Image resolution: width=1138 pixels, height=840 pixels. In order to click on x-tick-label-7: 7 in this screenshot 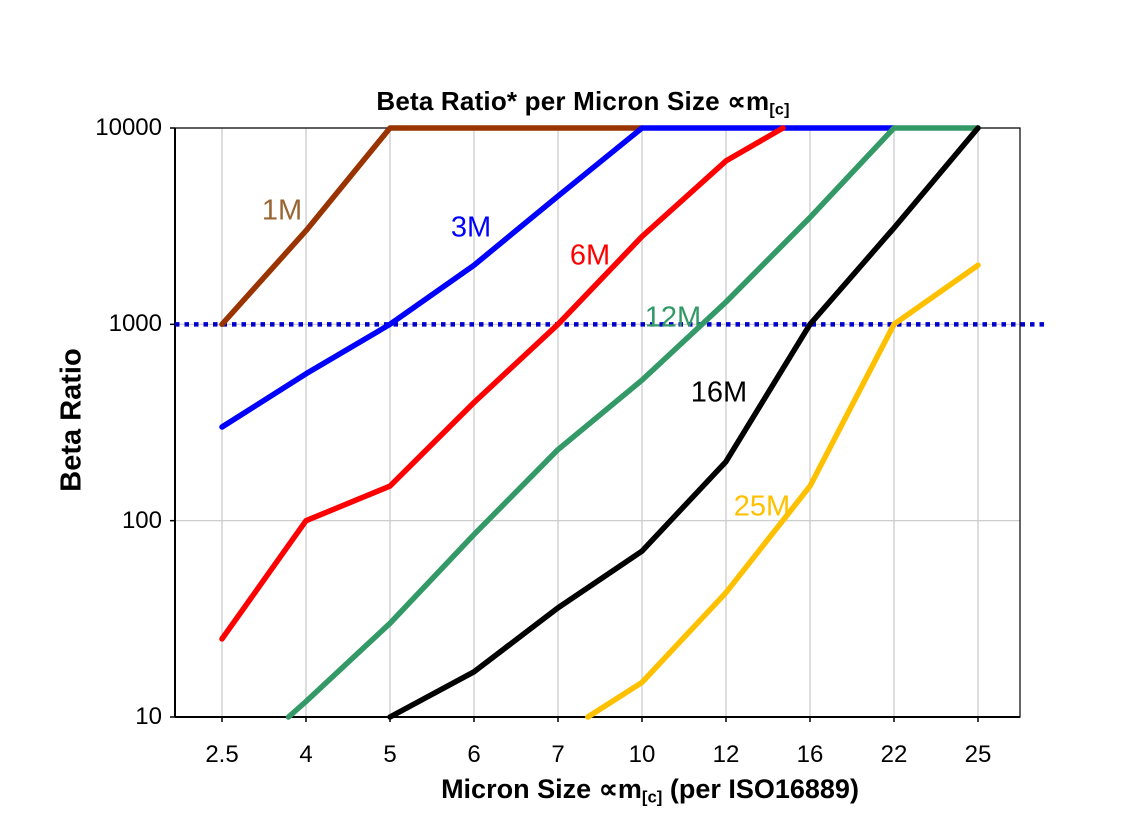, I will do `click(558, 754)`.